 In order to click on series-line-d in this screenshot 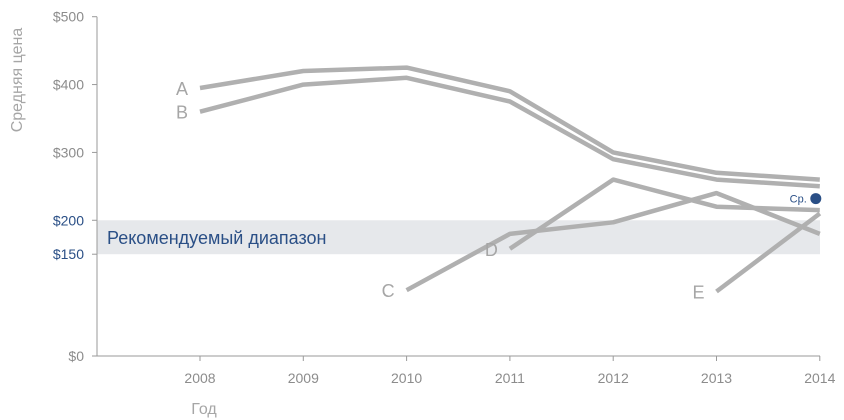, I will do `click(664, 214)`.